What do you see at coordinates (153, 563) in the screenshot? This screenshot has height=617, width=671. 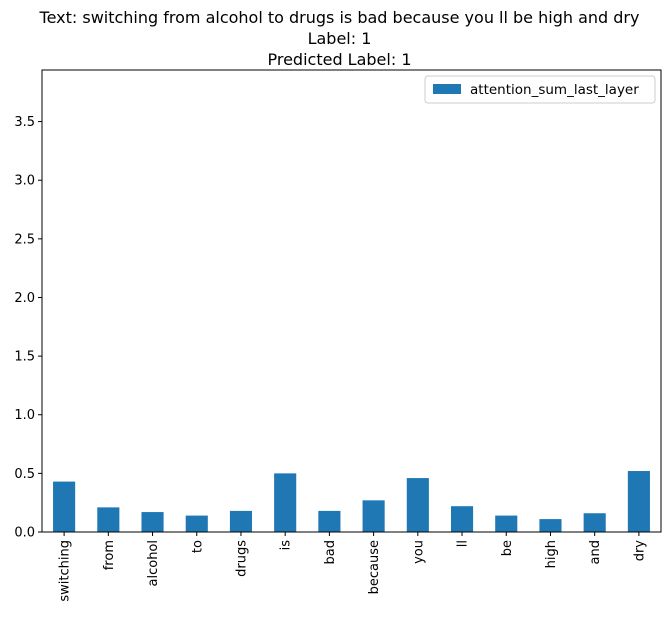 I see `x-tick-label-alcohol: alcohol` at bounding box center [153, 563].